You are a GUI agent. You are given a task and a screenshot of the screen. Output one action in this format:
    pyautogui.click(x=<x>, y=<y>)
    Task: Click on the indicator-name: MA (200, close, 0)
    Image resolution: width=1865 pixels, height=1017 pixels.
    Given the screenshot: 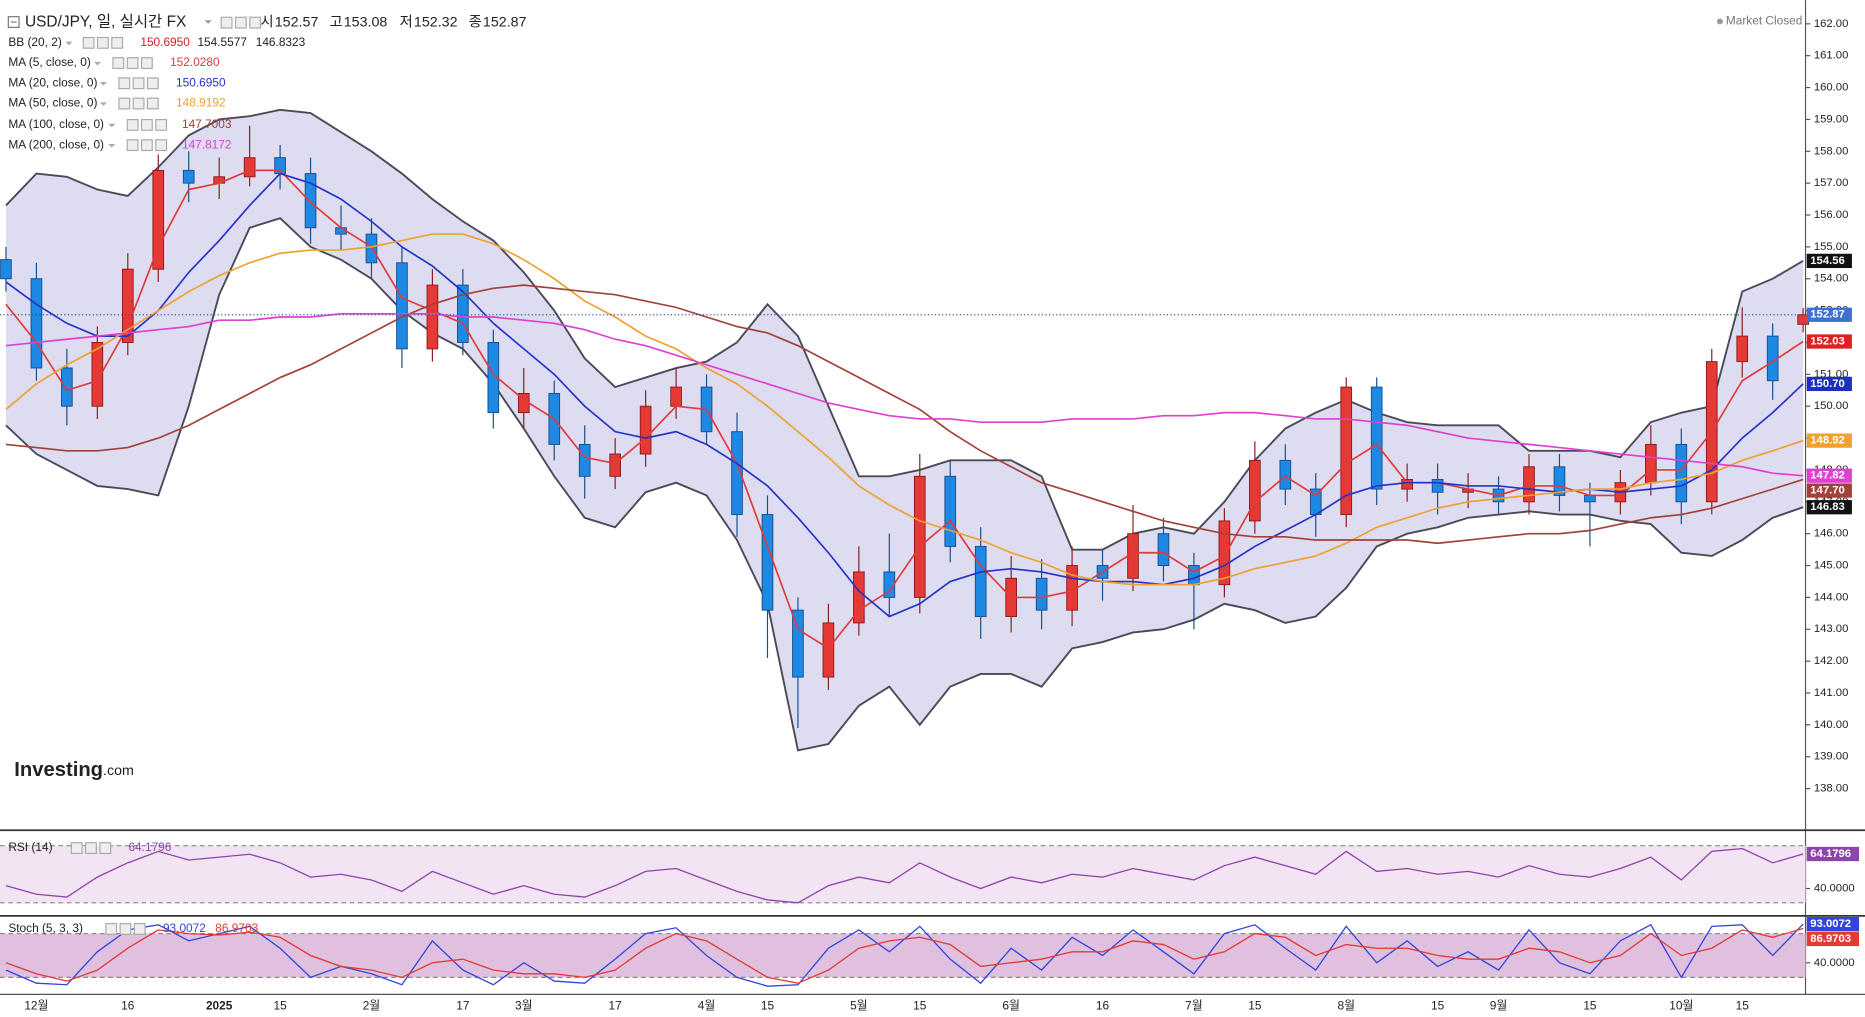 What is the action you would take?
    pyautogui.click(x=56, y=144)
    